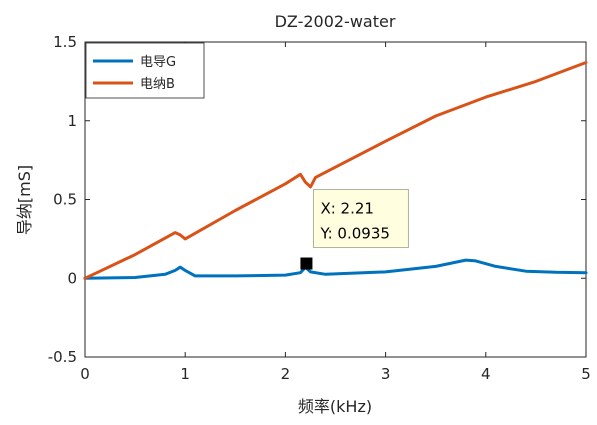 The image size is (597, 425). What do you see at coordinates (360, 219) in the screenshot?
I see `datatip-box` at bounding box center [360, 219].